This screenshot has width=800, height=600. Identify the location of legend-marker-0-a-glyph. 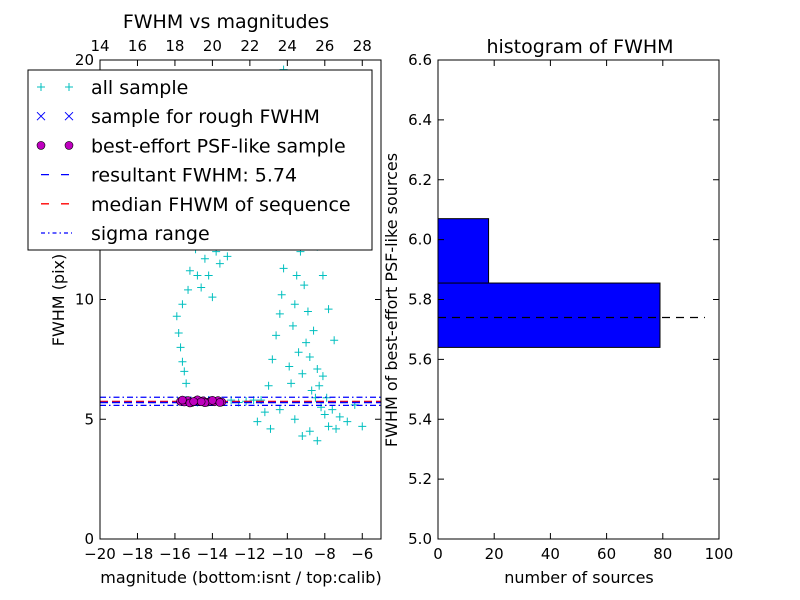
(41, 87).